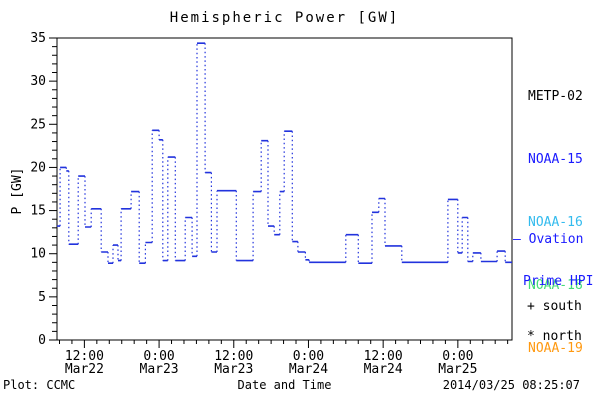 The height and width of the screenshot is (400, 600). What do you see at coordinates (554, 336) in the screenshot?
I see `north-marker-legend: * north` at bounding box center [554, 336].